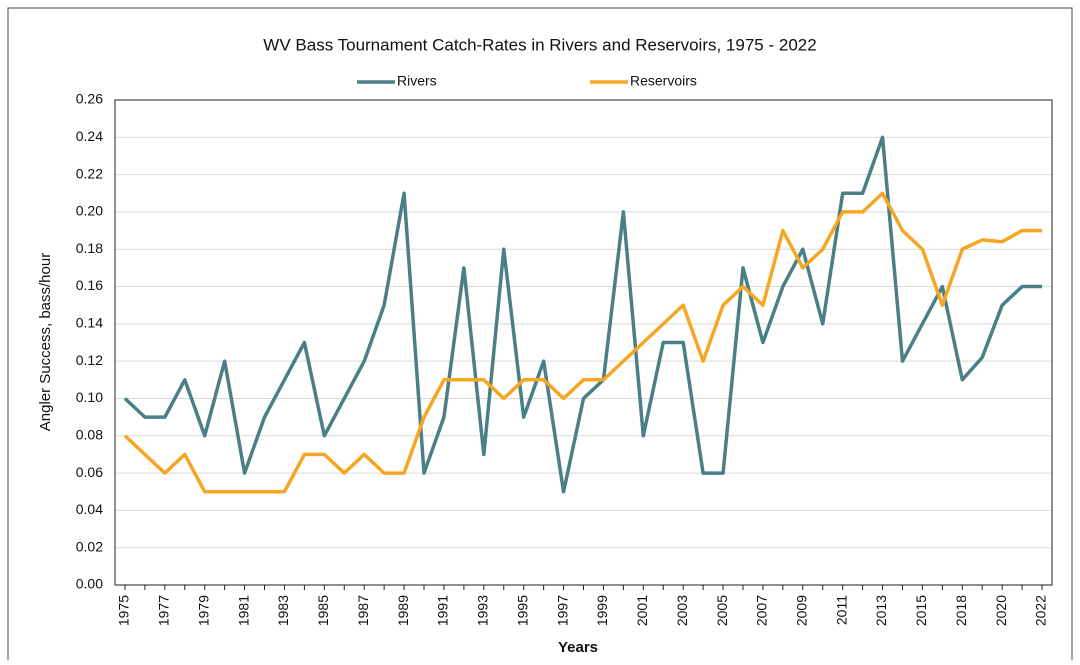 This screenshot has width=1080, height=665. I want to click on legend-label: Rivers, so click(417, 81).